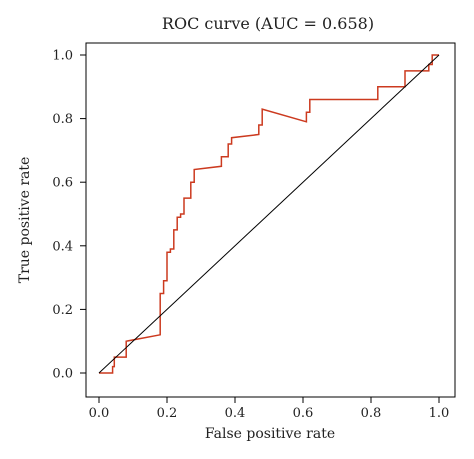 The image size is (474, 459). Describe the element at coordinates (167, 413) in the screenshot. I see `x-tick-label: 0.2` at that location.